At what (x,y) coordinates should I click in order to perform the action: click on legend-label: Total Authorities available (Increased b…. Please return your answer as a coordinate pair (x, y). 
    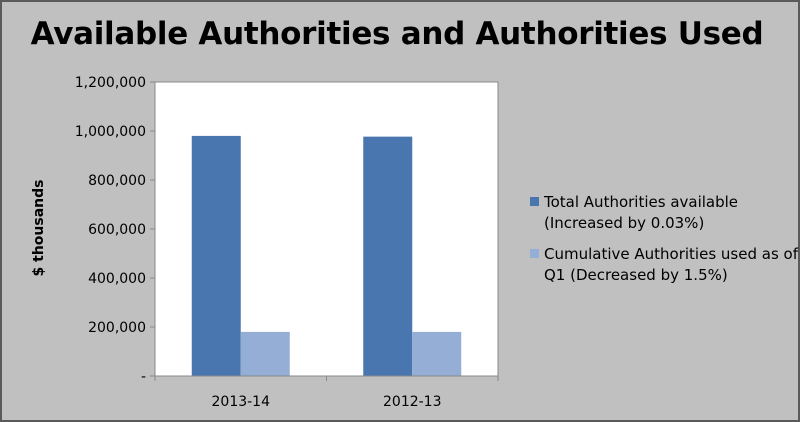
    Looking at the image, I should click on (641, 212).